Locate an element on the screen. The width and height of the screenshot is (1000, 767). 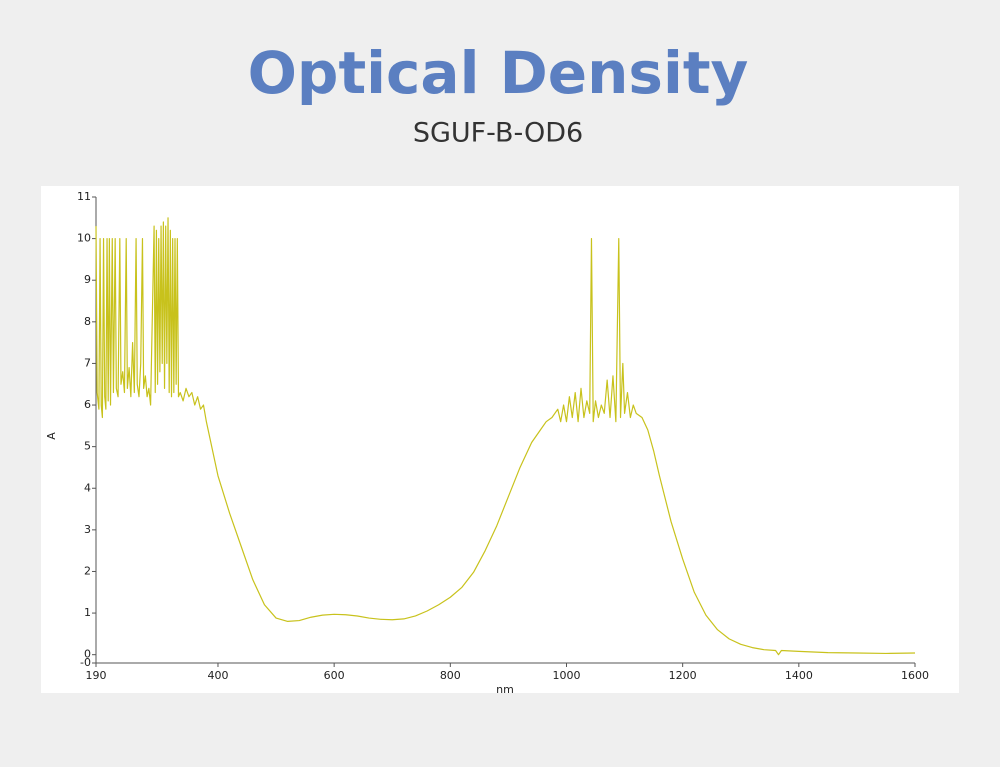
x-tick-label: 800 is located at coordinates (450, 675).